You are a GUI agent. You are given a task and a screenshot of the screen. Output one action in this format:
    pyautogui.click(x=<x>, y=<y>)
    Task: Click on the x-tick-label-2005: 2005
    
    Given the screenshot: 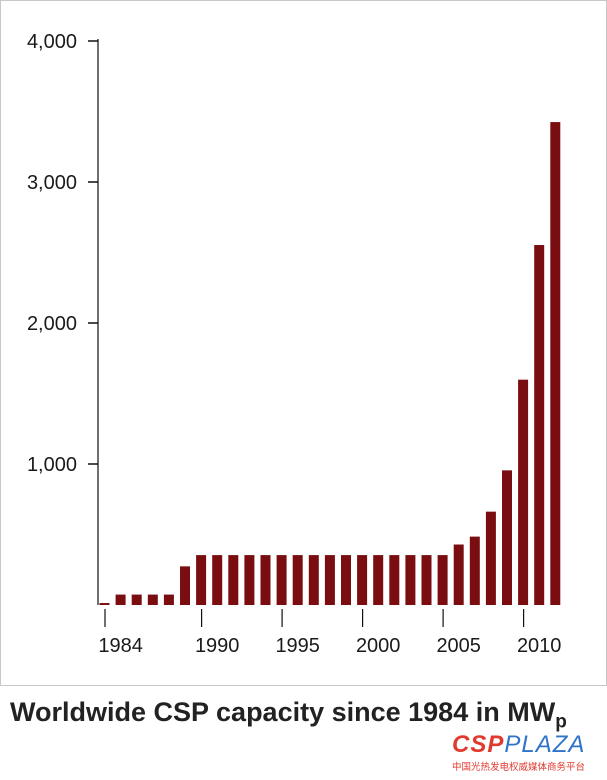 What is the action you would take?
    pyautogui.click(x=458, y=646)
    